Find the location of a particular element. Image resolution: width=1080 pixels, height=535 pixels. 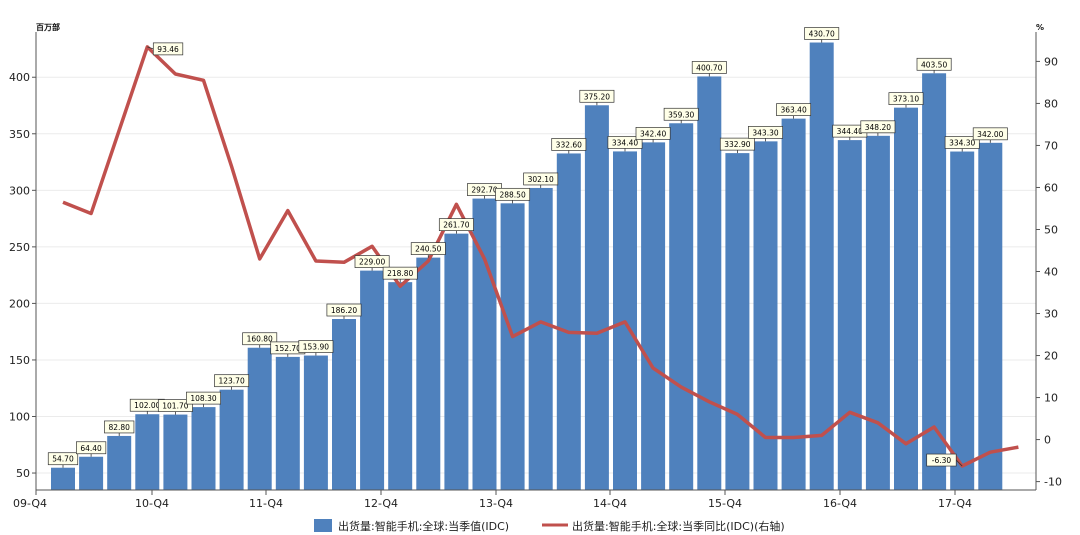

bar-data-label: 334.40 is located at coordinates (625, 144).